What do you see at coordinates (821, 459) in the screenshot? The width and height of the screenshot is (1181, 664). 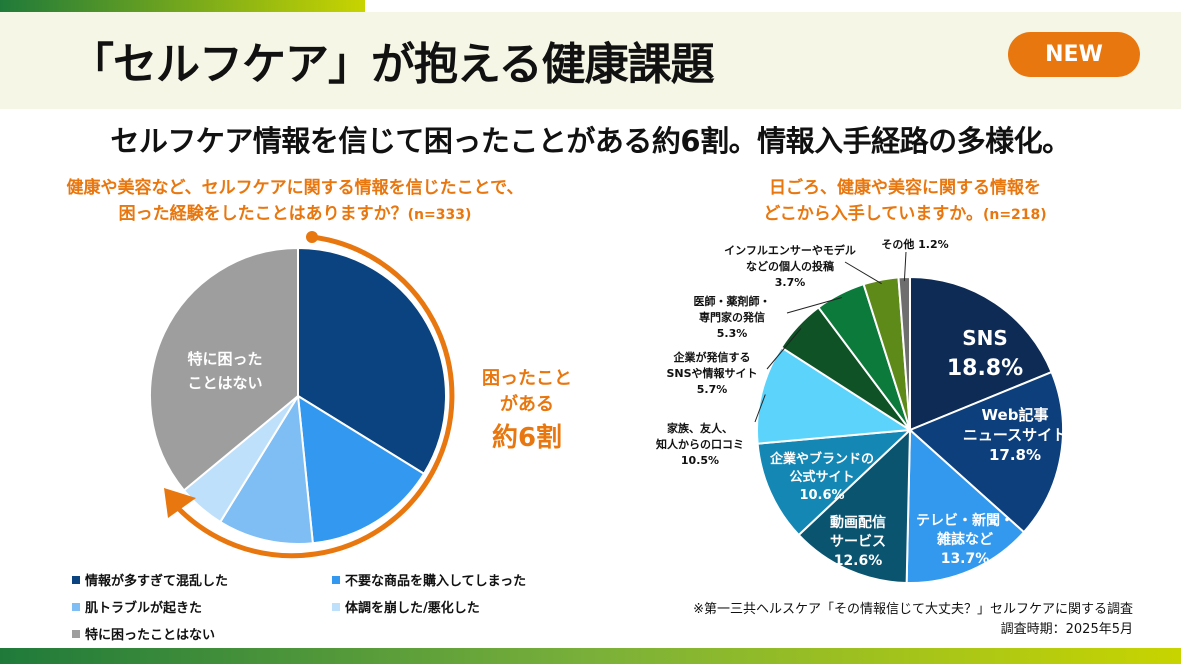 I see `slice-name-label: 企業やブランドの` at bounding box center [821, 459].